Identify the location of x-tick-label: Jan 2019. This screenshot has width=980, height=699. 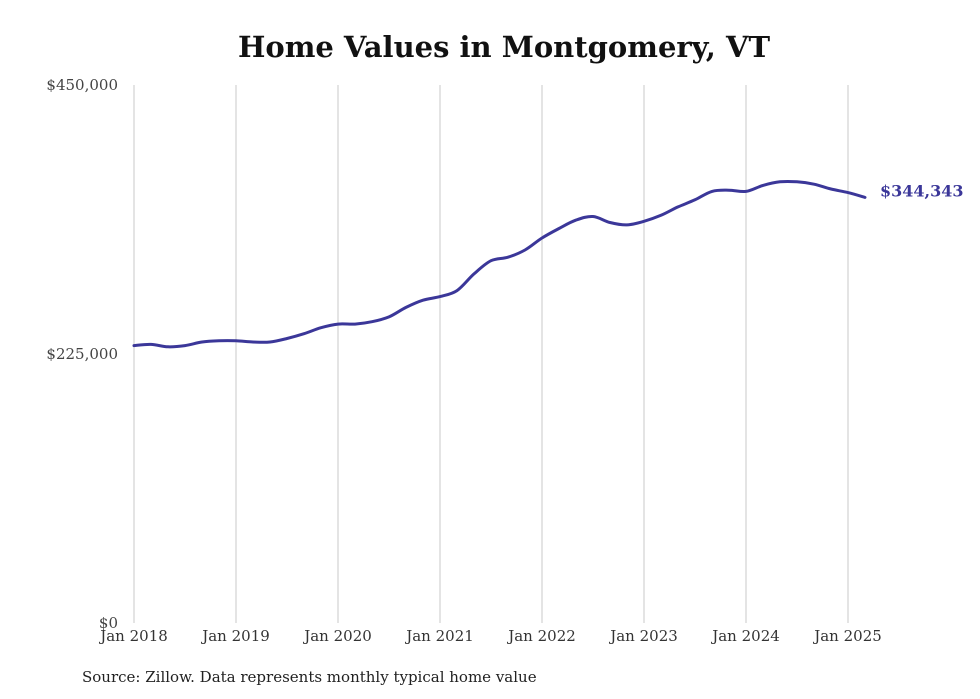
(235, 636).